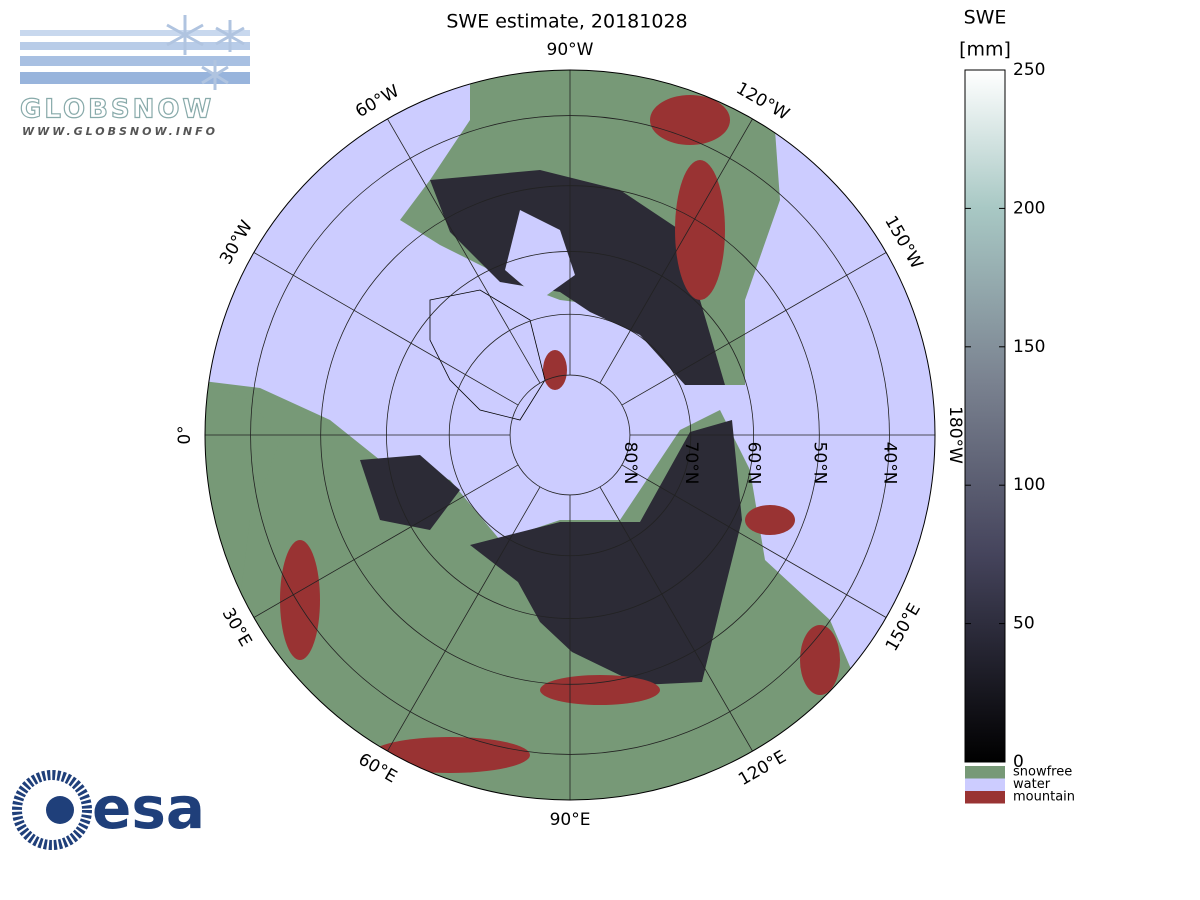  What do you see at coordinates (1044, 797) in the screenshot?
I see `legend-label: mountain` at bounding box center [1044, 797].